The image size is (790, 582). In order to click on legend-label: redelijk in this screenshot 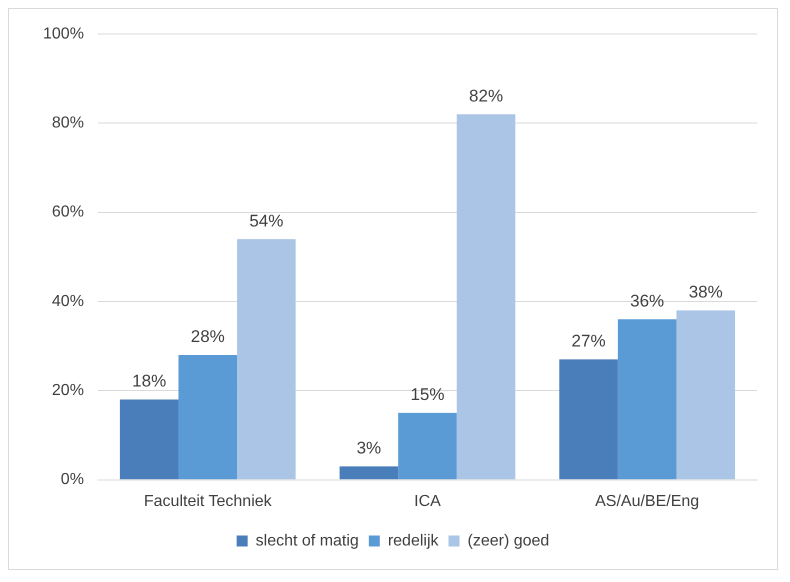, I will do `click(414, 541)`.